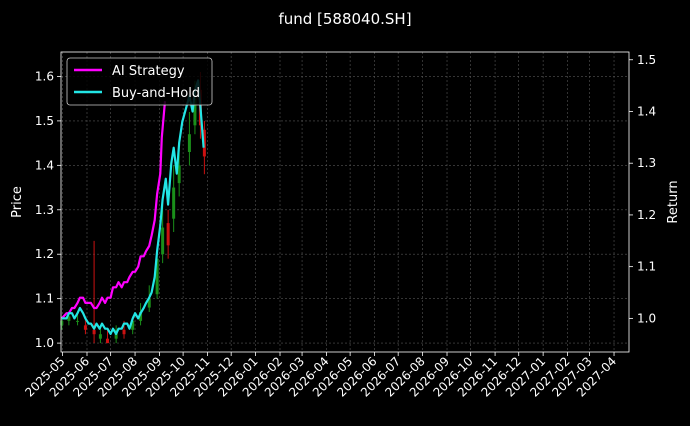 The height and width of the screenshot is (426, 690). I want to click on y-tick-label-right: 1.5, so click(646, 60).